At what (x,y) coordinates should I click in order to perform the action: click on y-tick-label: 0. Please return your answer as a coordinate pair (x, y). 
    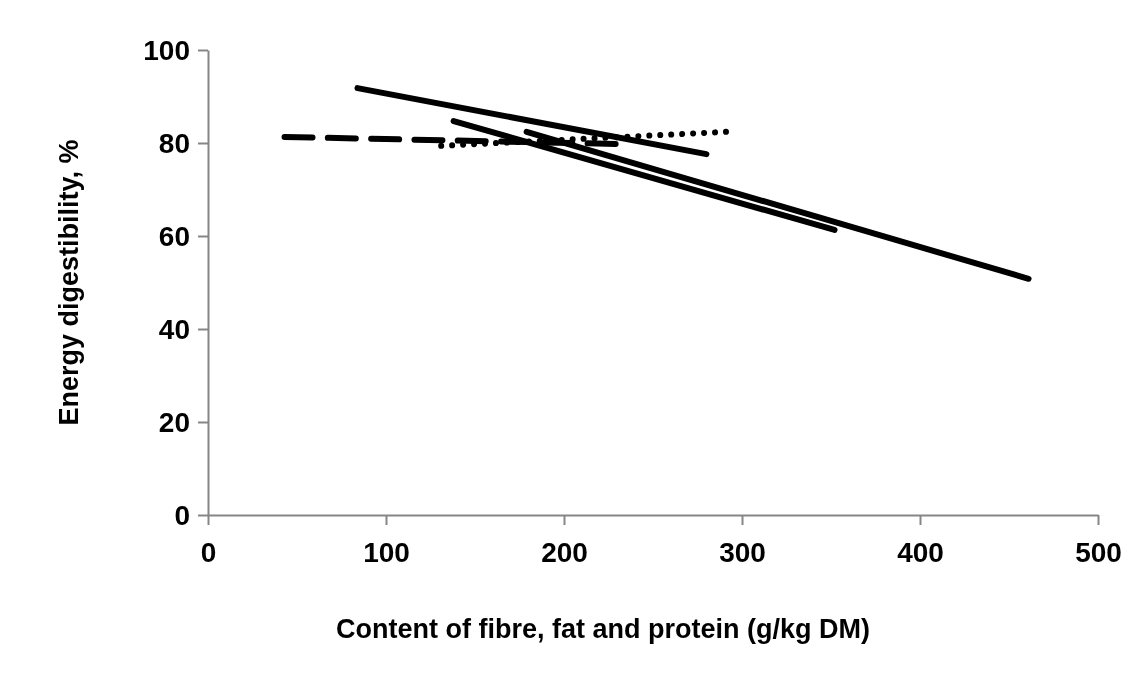
    Looking at the image, I should click on (182, 516).